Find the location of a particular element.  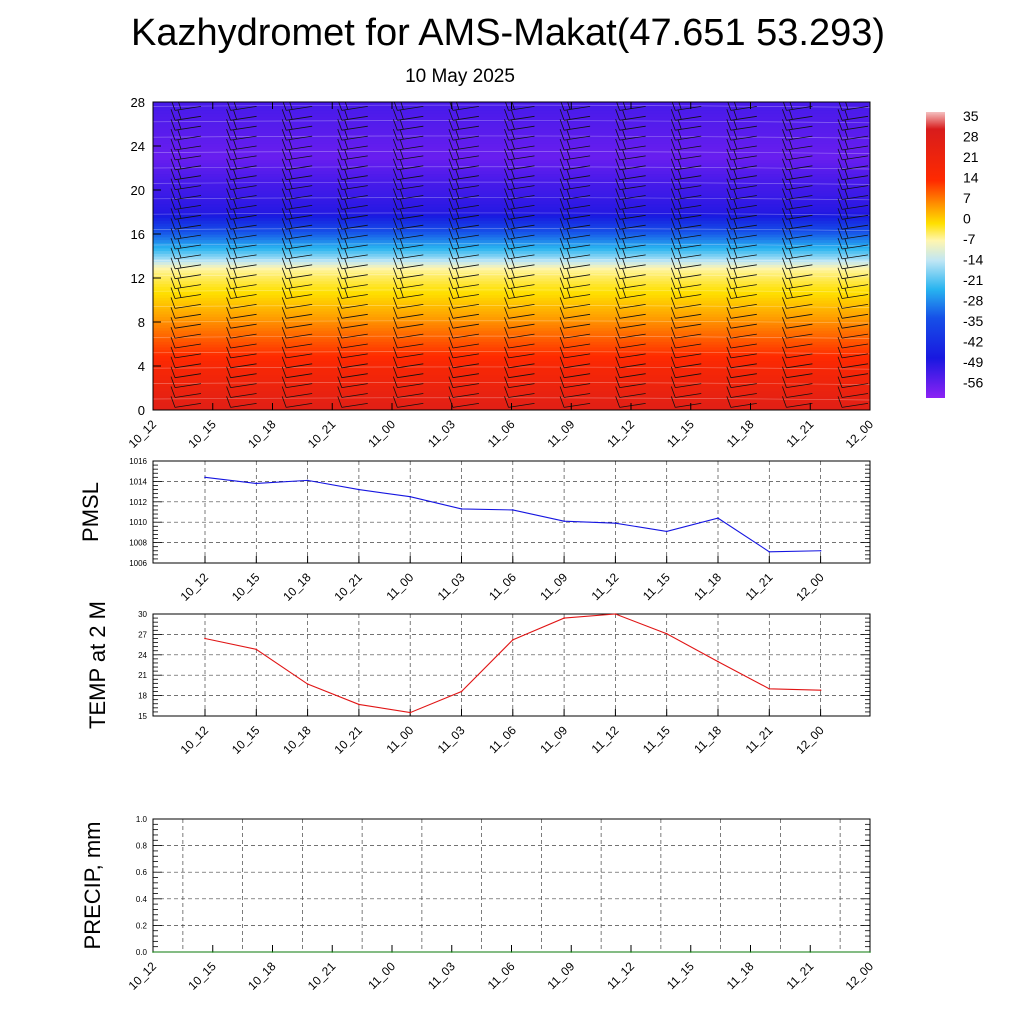

x-tick-label: 11_18 is located at coordinates (740, 975).